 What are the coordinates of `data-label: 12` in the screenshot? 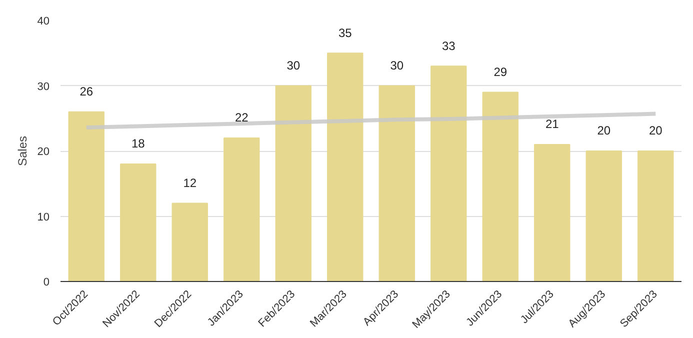 It's located at (190, 183).